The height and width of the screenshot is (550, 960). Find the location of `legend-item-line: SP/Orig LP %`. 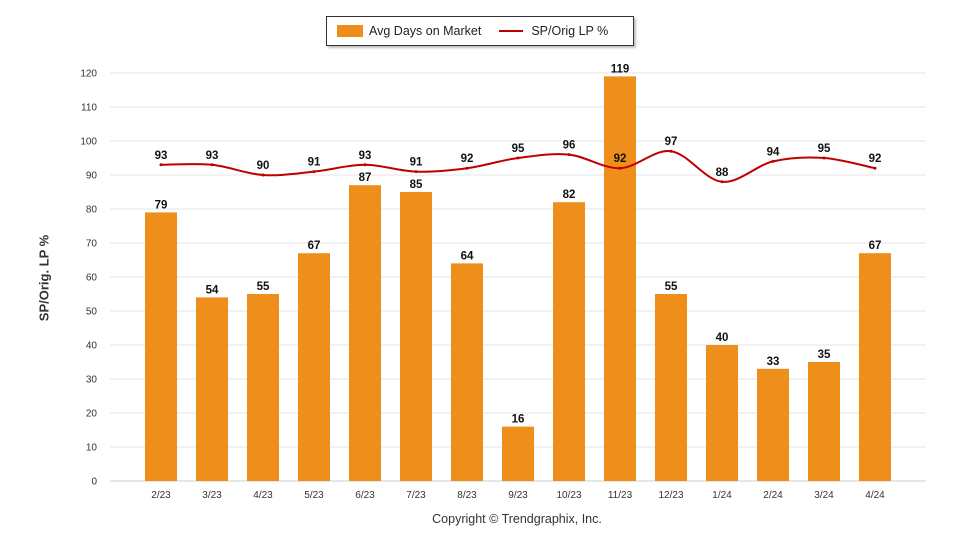

legend-item-line: SP/Orig LP % is located at coordinates (544, 31).